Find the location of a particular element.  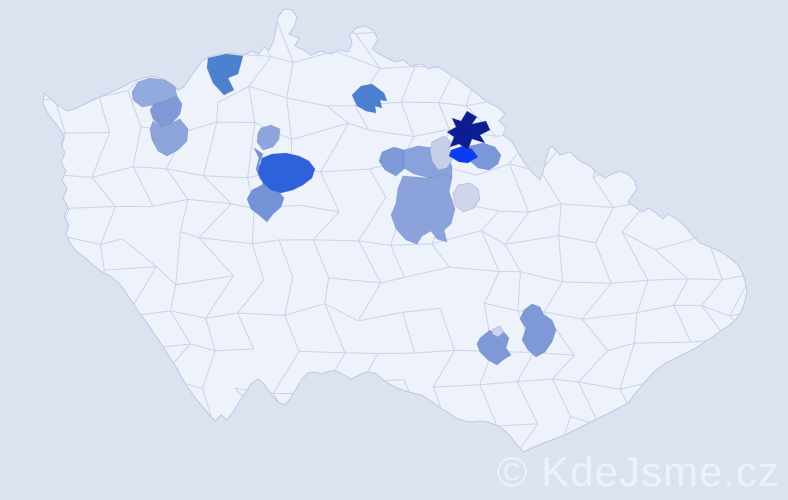

district-border-line is located at coordinates (408, 241).